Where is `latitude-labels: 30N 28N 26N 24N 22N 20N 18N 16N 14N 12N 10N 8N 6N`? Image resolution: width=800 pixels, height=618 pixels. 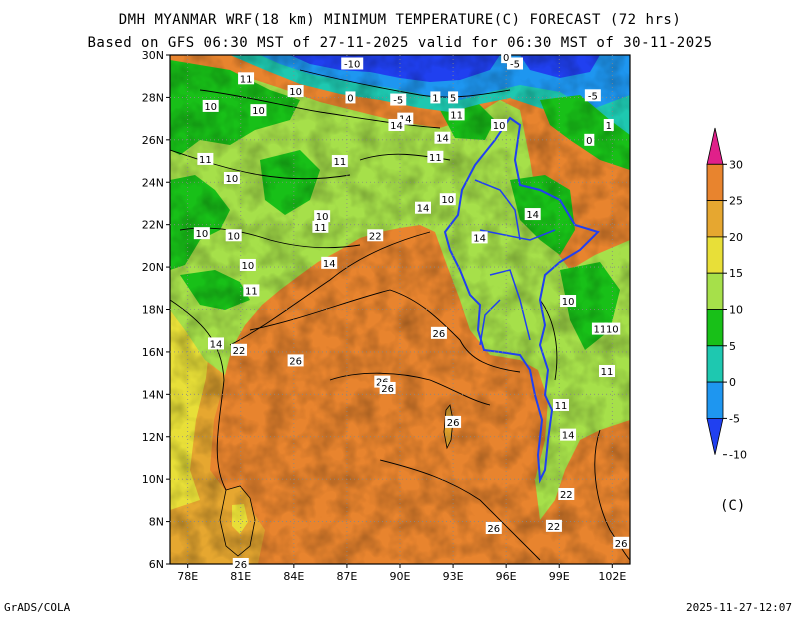
latitude-labels: 30N 28N 26N 24N 22N 20N 18N 16N 14N 12N 10N 8N 6N is located at coordinates (156, 310).